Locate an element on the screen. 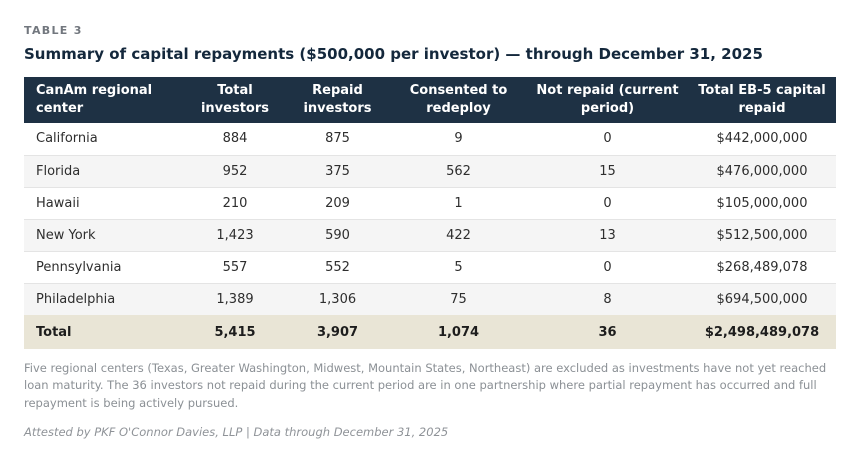  table-row: California 884 875 9 0 $442,000,000 is located at coordinates (430, 139).